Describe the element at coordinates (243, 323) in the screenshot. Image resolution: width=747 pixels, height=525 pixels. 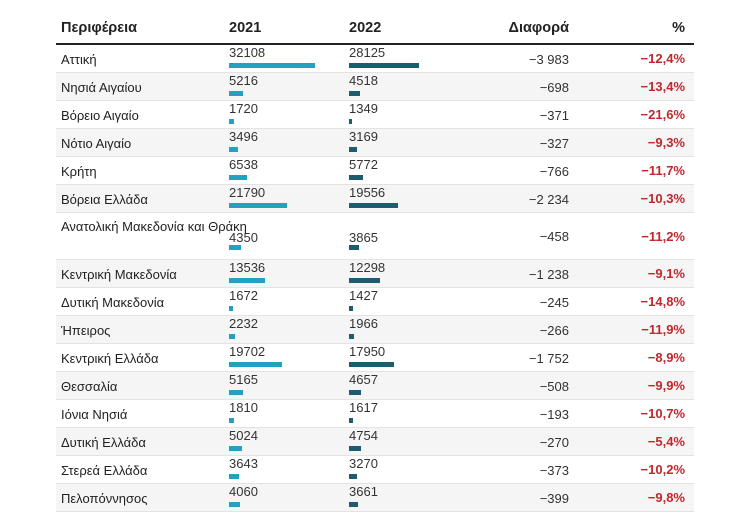
I see `value-2021: 2232` at that location.